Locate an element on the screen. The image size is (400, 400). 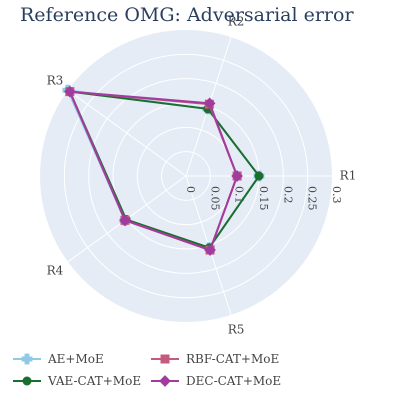
radial-tick-label: 0.25 is located at coordinates (312, 198).